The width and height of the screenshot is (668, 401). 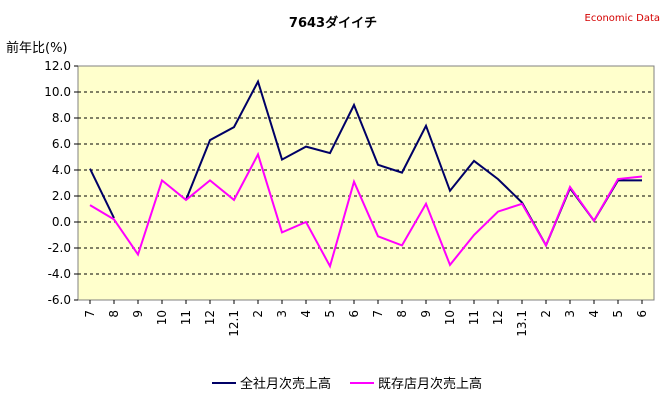 What do you see at coordinates (57, 66) in the screenshot?
I see `y-tick-label: 12.0` at bounding box center [57, 66].